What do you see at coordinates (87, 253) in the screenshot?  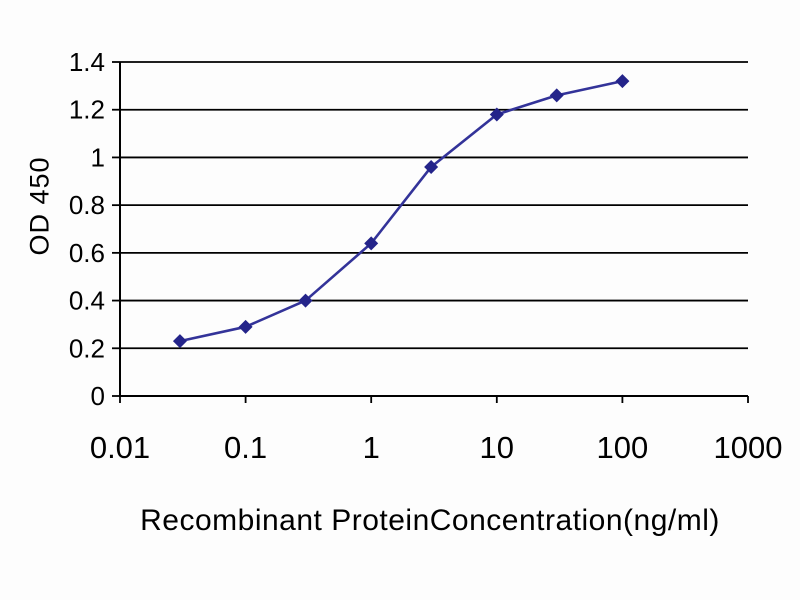 I see `y-tick-label: 0.6` at bounding box center [87, 253].